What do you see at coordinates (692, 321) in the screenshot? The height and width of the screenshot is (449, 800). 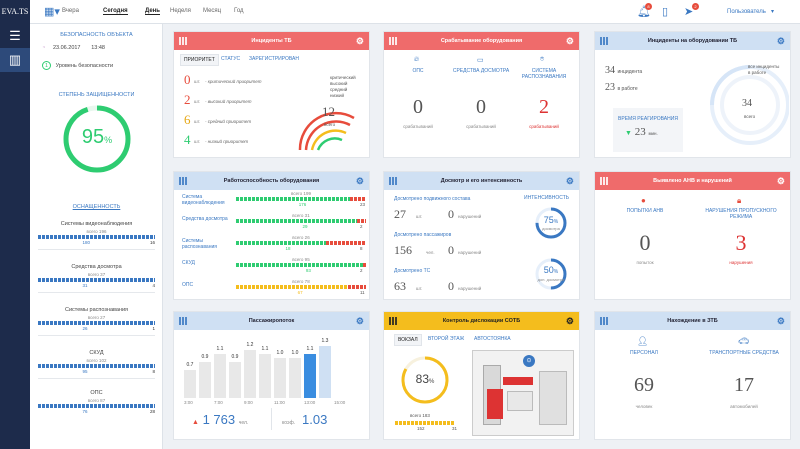 I see `card-header: Нахождение в ЗТБ ⚙` at bounding box center [692, 321].